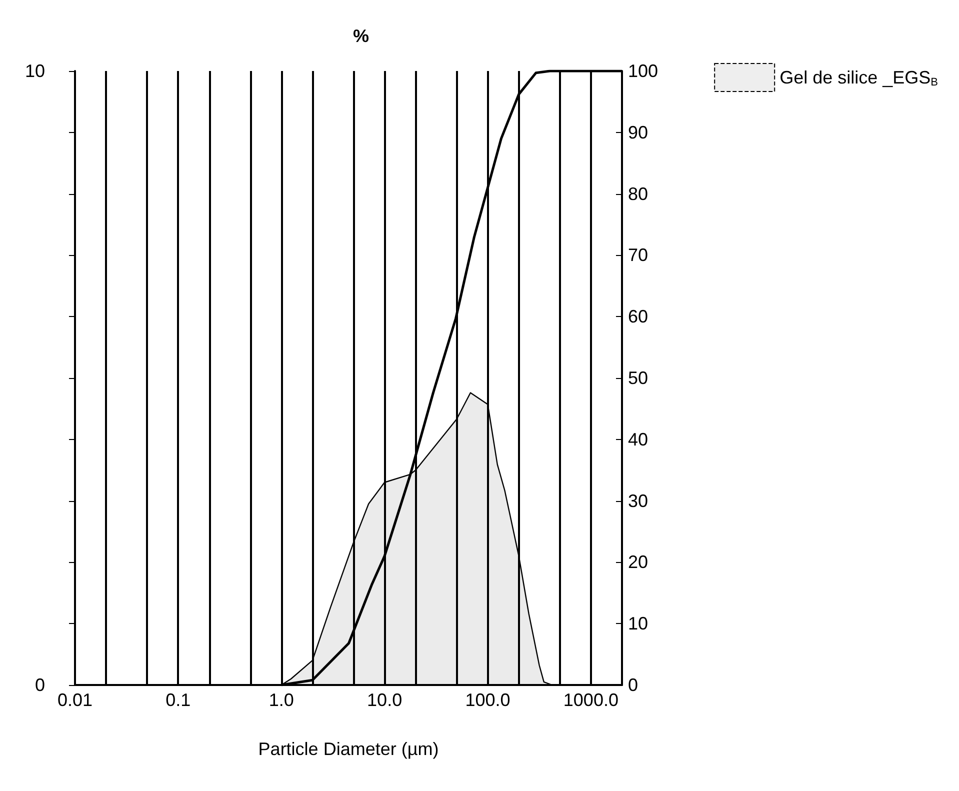 Image resolution: width=959 pixels, height=791 pixels. What do you see at coordinates (633, 685) in the screenshot?
I see `y2-tick-label: 0` at bounding box center [633, 685].